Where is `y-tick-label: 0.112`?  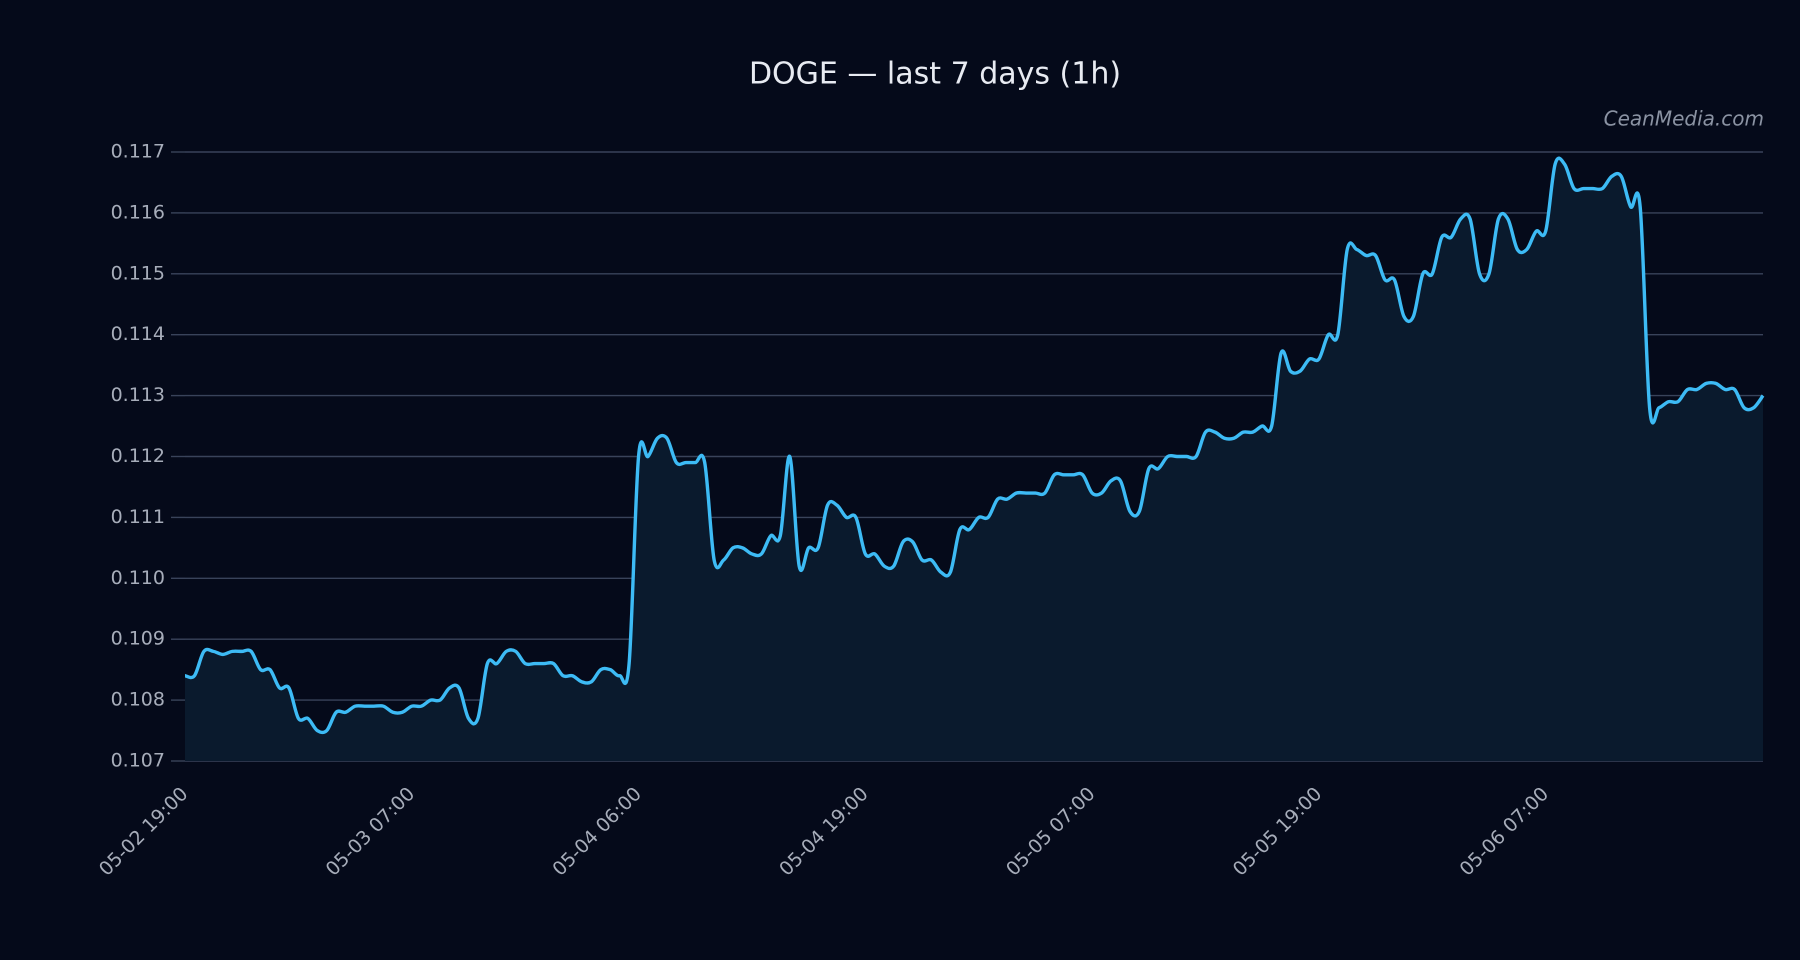 y-tick-label: 0.112 is located at coordinates (138, 456).